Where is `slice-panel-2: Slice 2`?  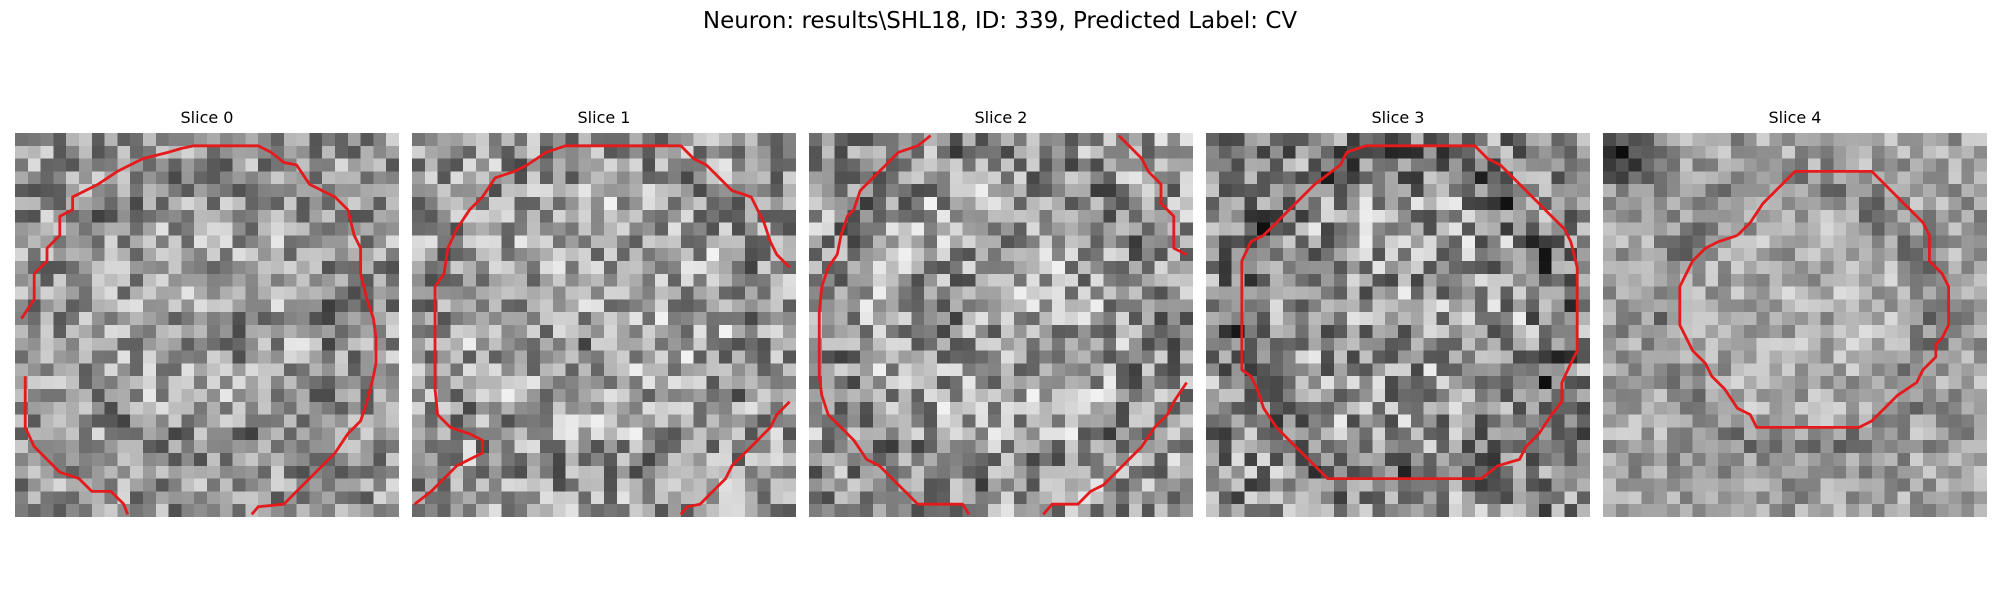 slice-panel-2: Slice 2 is located at coordinates (1001, 312).